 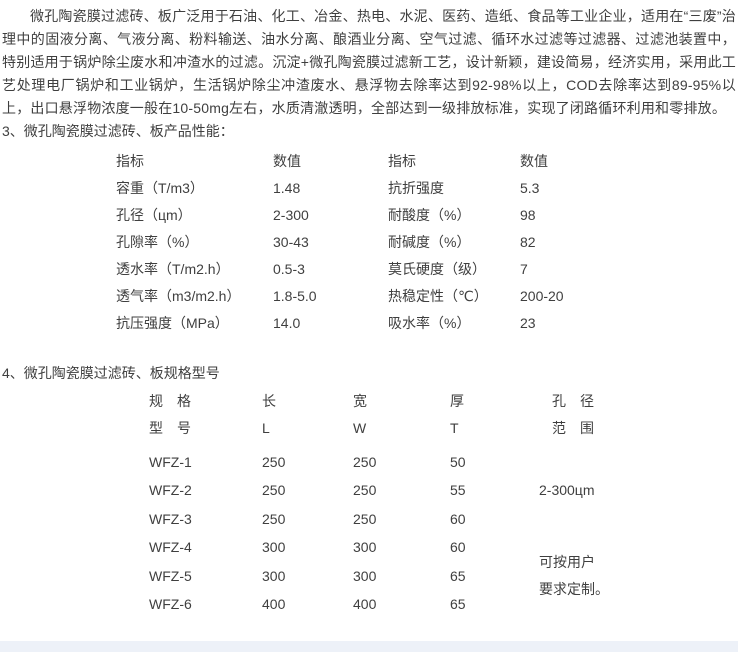 I want to click on table-row: 容重（T/m3） 1.48 抗折强度 5.3, so click(x=378, y=188).